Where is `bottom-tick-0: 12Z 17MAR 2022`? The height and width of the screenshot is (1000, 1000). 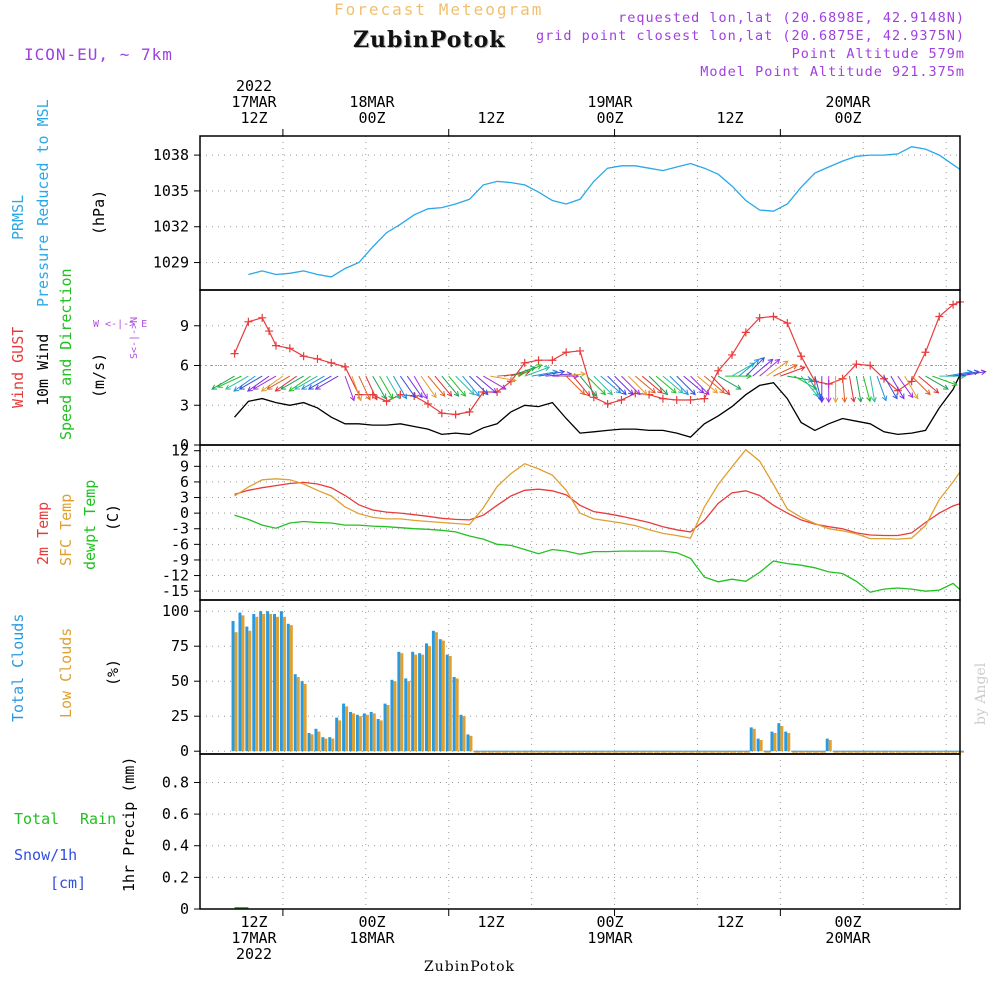 bottom-tick-0: 12Z 17MAR 2022 is located at coordinates (254, 938).